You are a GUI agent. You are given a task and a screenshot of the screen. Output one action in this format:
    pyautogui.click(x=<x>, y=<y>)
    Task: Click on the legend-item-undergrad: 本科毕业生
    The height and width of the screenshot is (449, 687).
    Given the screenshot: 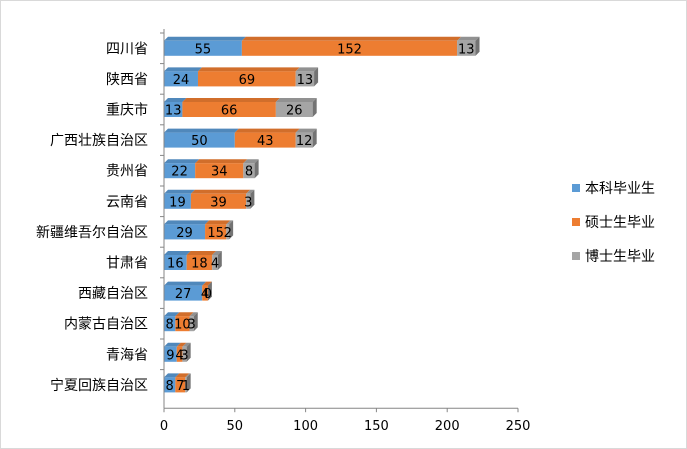 What is the action you would take?
    pyautogui.click(x=613, y=187)
    